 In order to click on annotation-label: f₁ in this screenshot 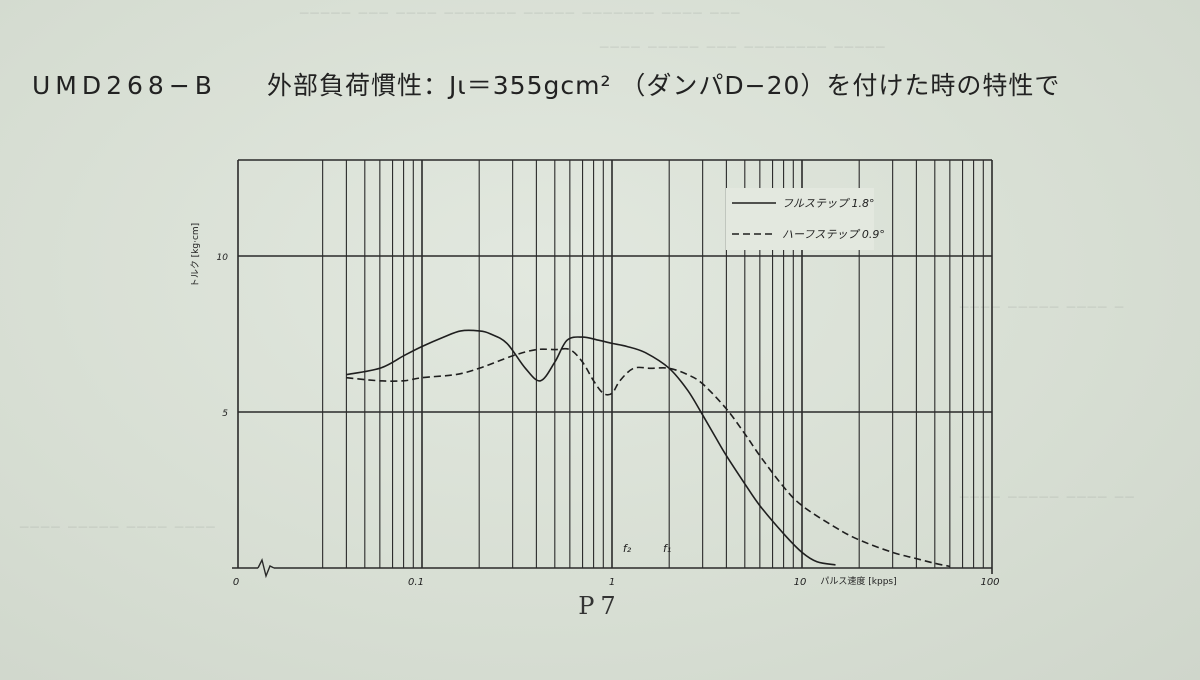, I will do `click(667, 548)`.